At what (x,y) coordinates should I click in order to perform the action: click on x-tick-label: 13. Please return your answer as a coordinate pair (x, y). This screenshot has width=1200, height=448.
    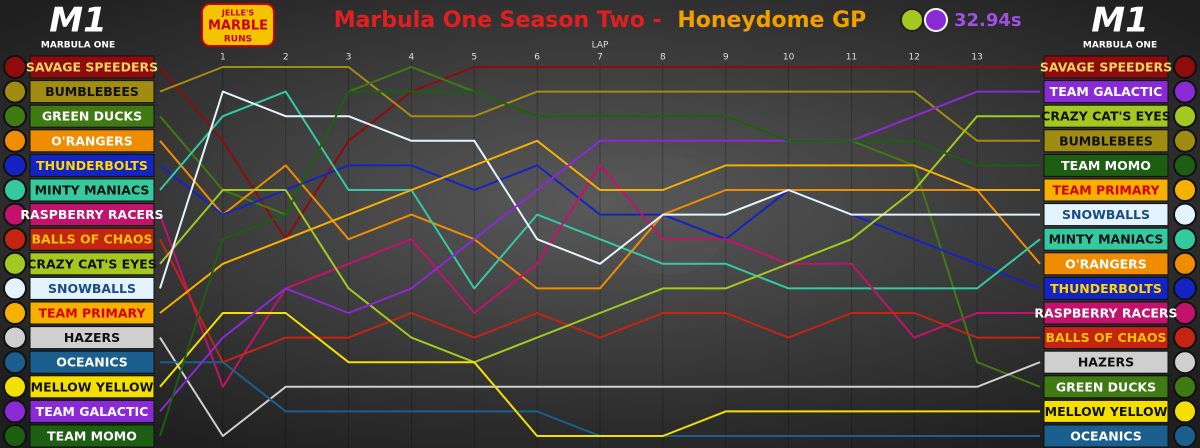
    Looking at the image, I should click on (976, 58).